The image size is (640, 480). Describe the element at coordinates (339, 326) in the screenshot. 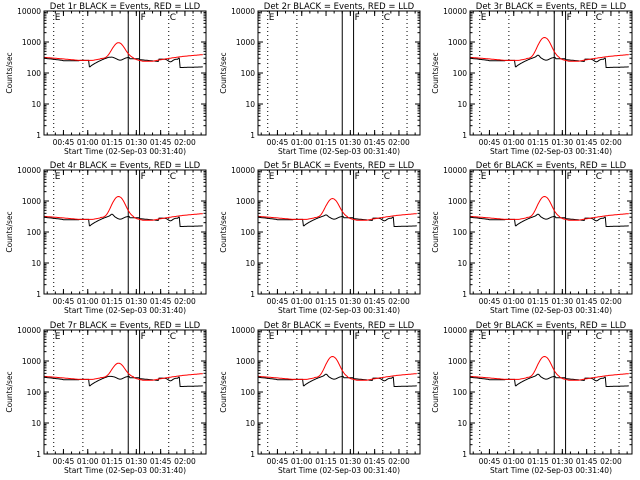

I see `panel-title: Det 8r BLACK = Events, RED = LLD` at that location.